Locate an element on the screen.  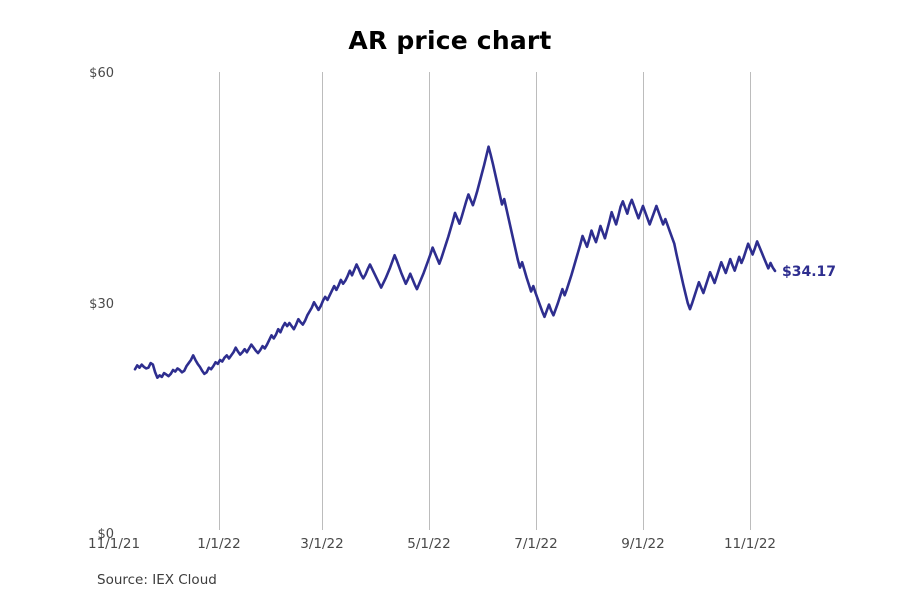
xtick-label-6: 11/1/22 is located at coordinates (750, 544).